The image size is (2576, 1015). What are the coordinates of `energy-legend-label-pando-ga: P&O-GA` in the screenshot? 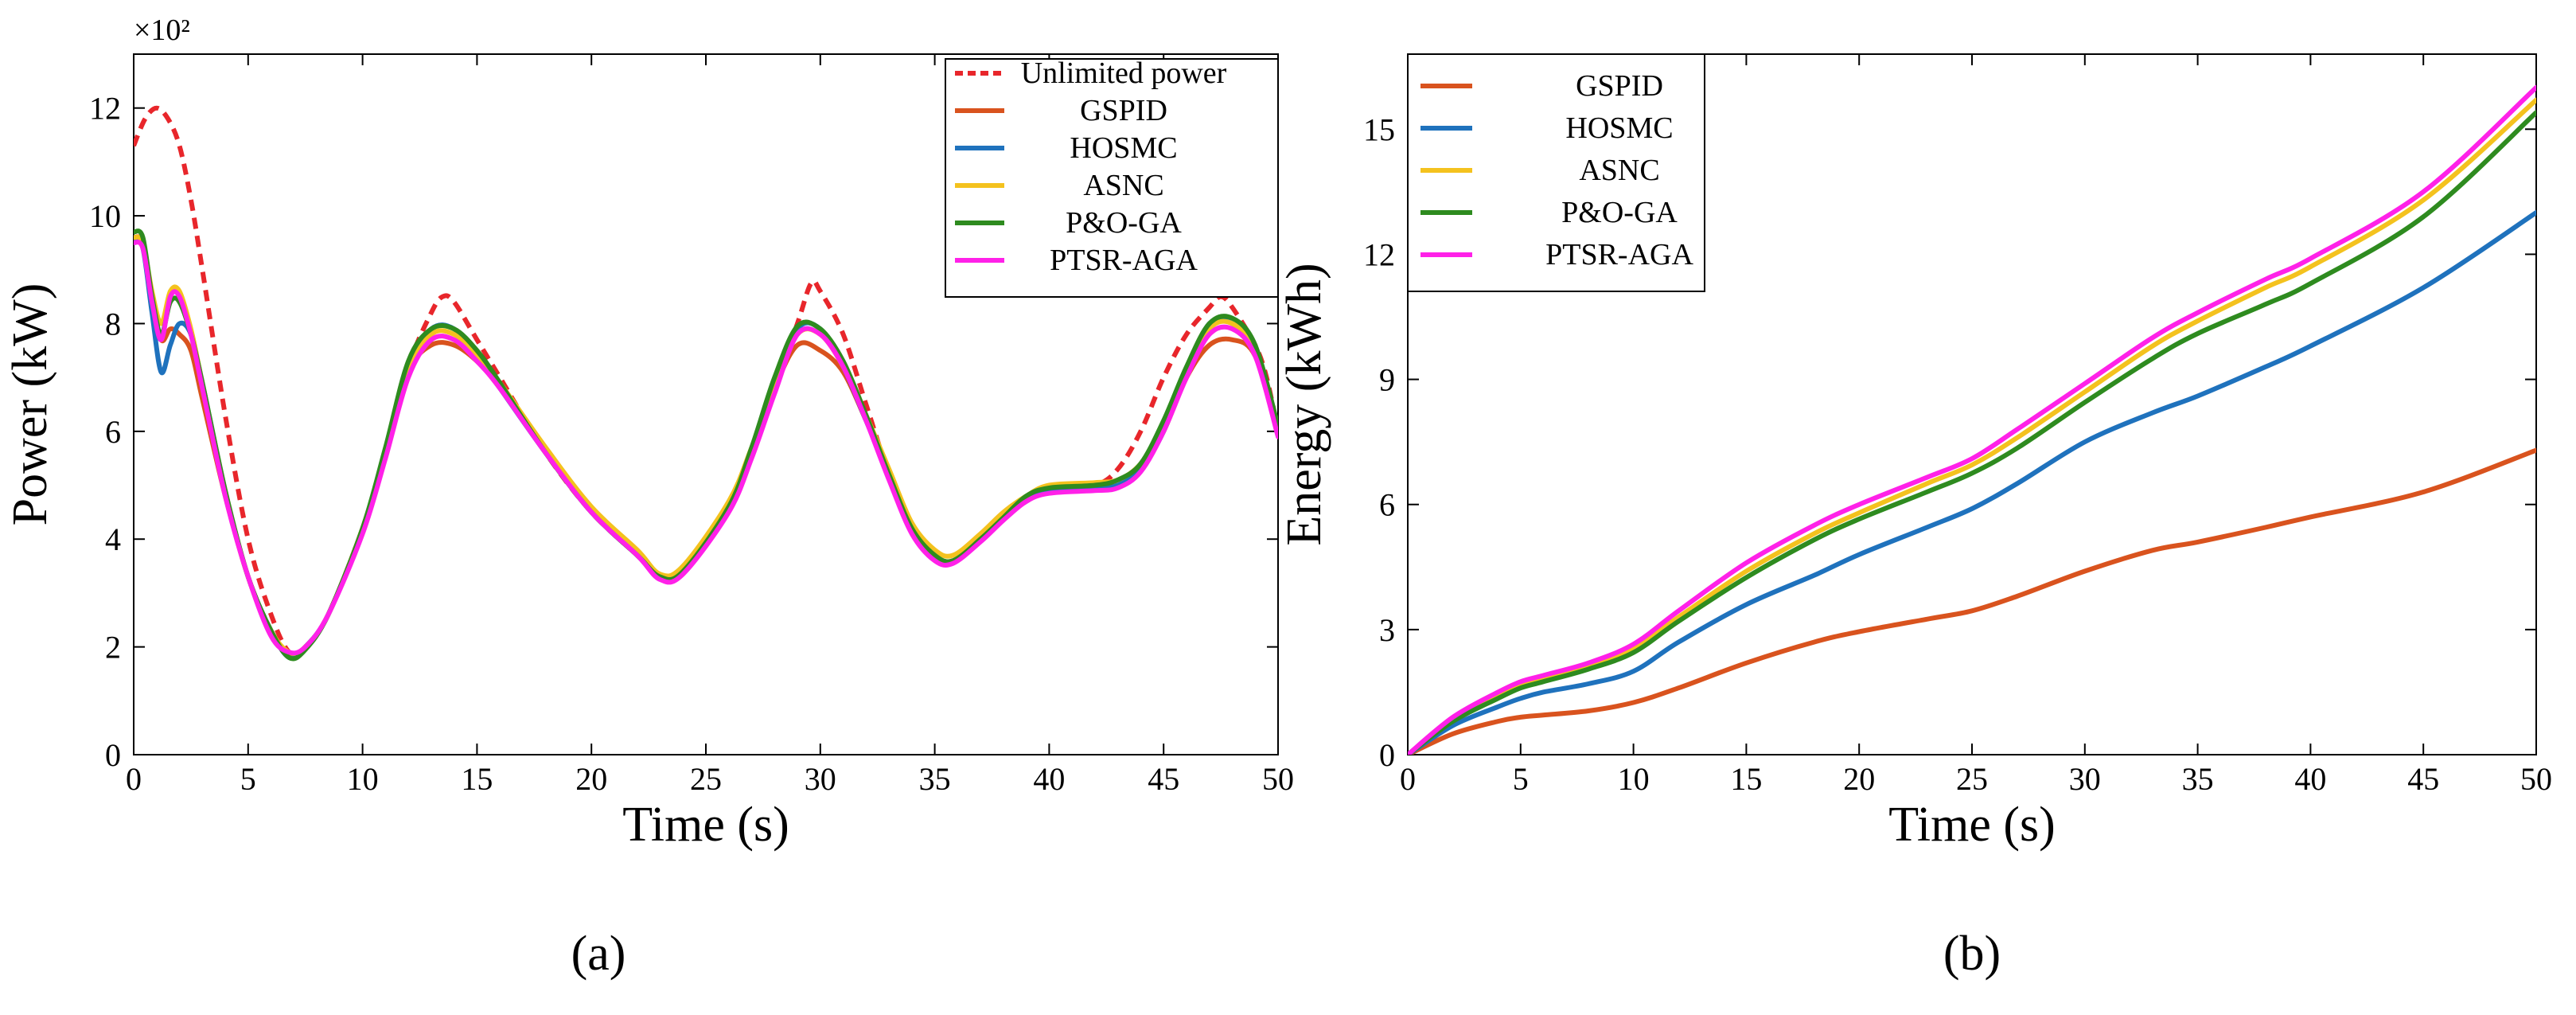 It's located at (1619, 212).